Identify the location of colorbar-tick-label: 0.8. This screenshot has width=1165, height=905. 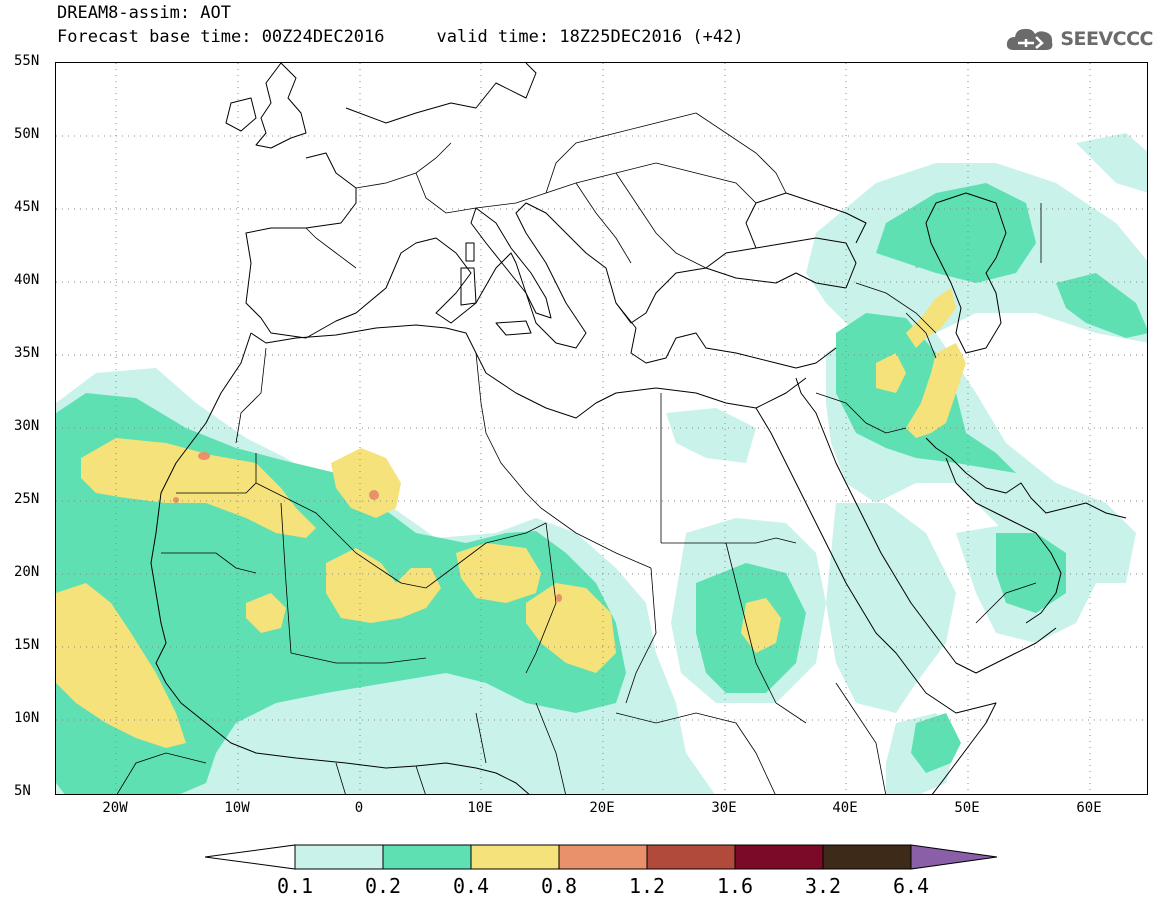
(559, 886).